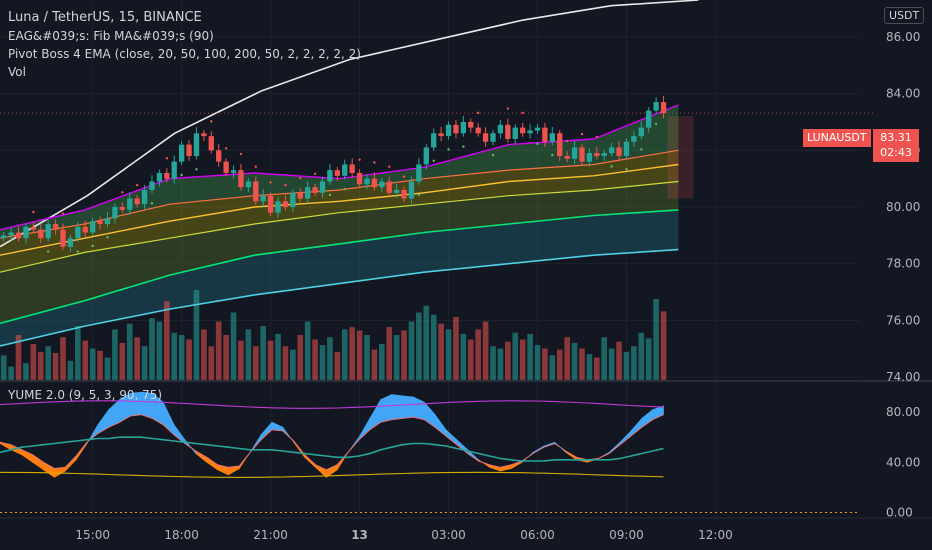 Image resolution: width=932 pixels, height=550 pixels. Describe the element at coordinates (105, 17) in the screenshot. I see `symbol-title: Luna / TetherUS, 15, BINANCE` at that location.